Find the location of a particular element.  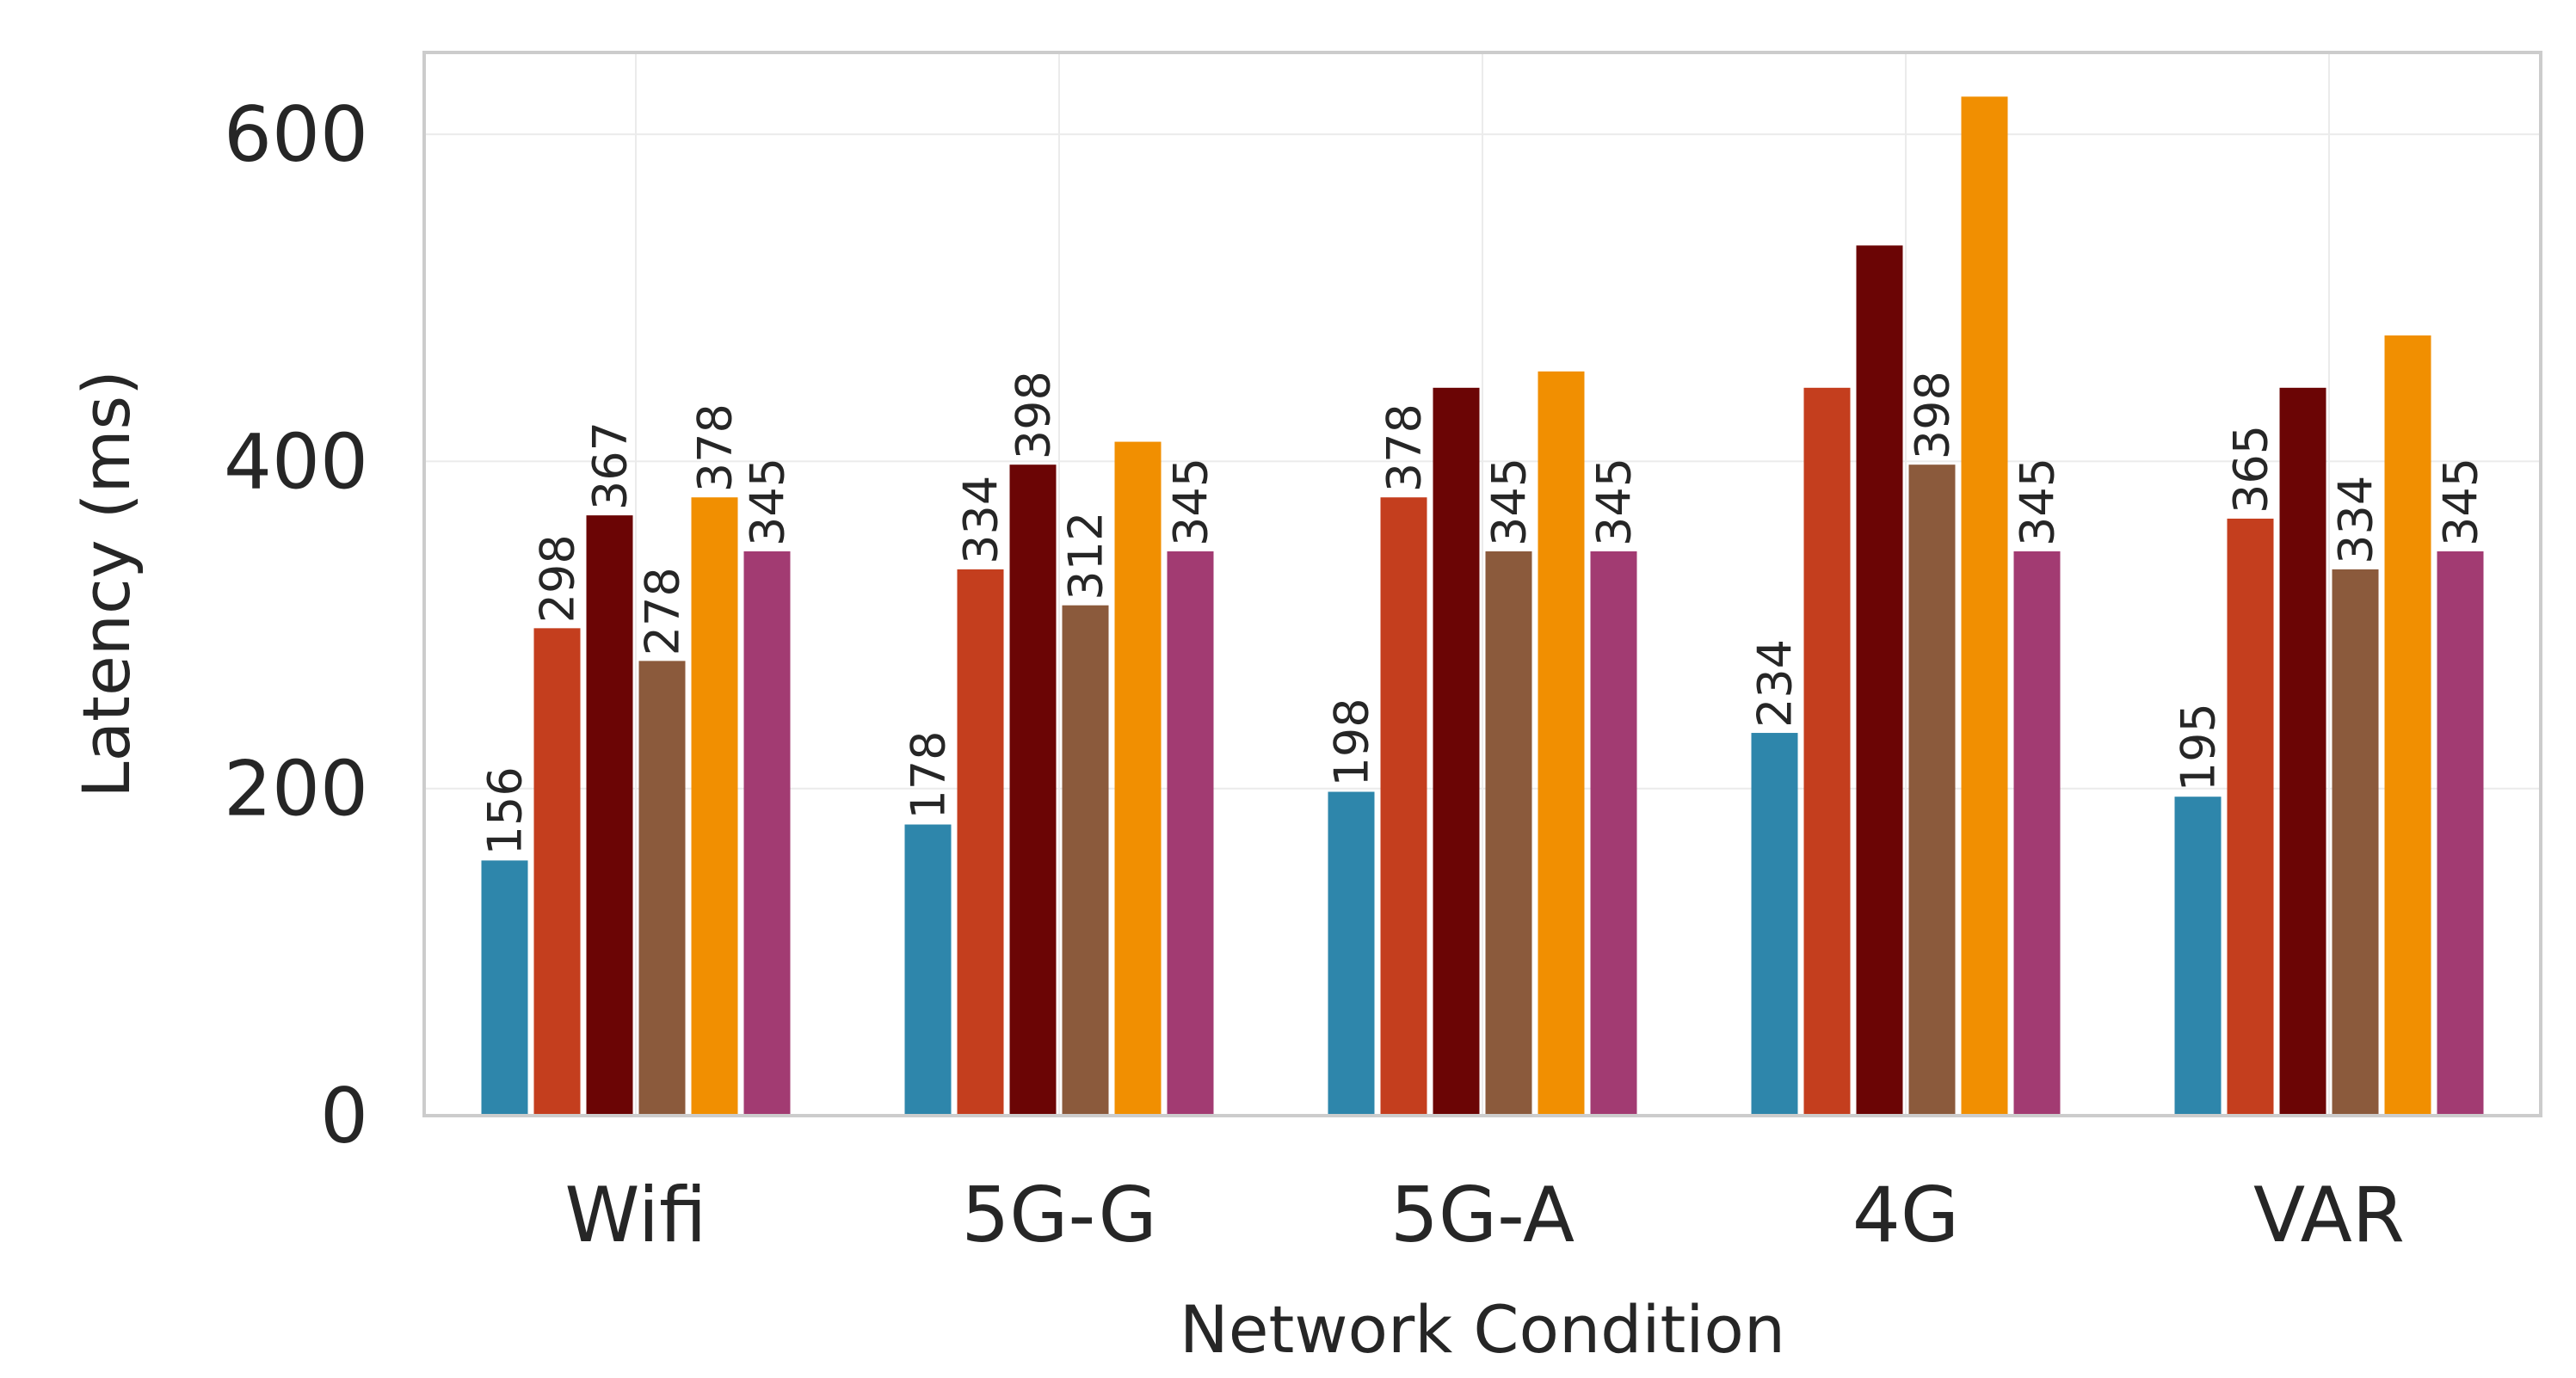

y-tick-label: 400 is located at coordinates (296, 461).